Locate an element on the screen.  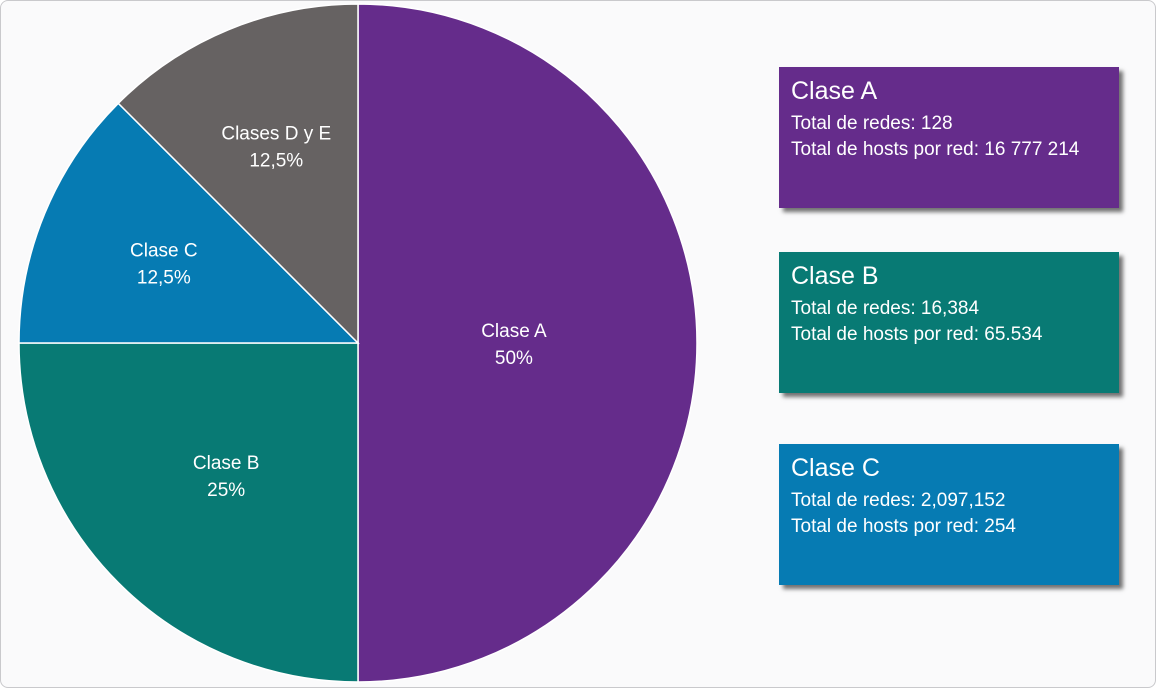
slice-label: Clase C is located at coordinates (164, 251).